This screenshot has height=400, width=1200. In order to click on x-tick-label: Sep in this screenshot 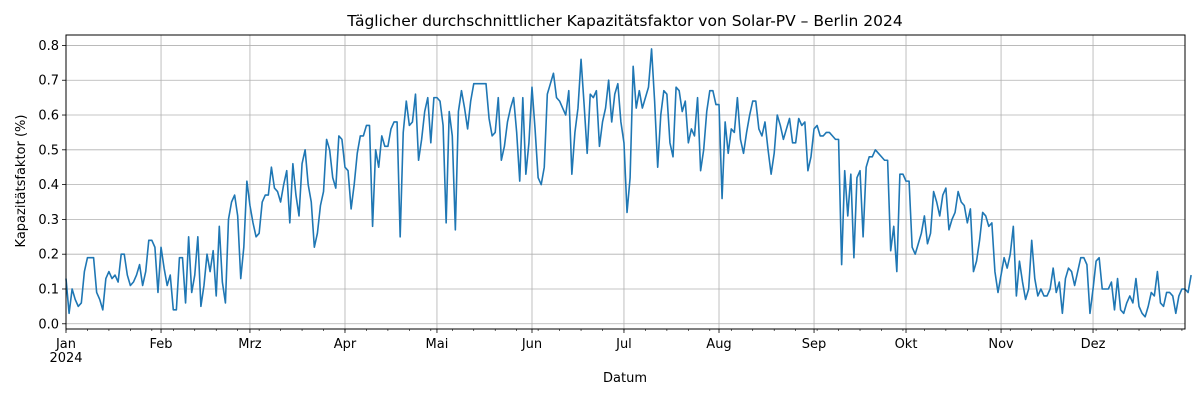, I will do `click(814, 344)`.